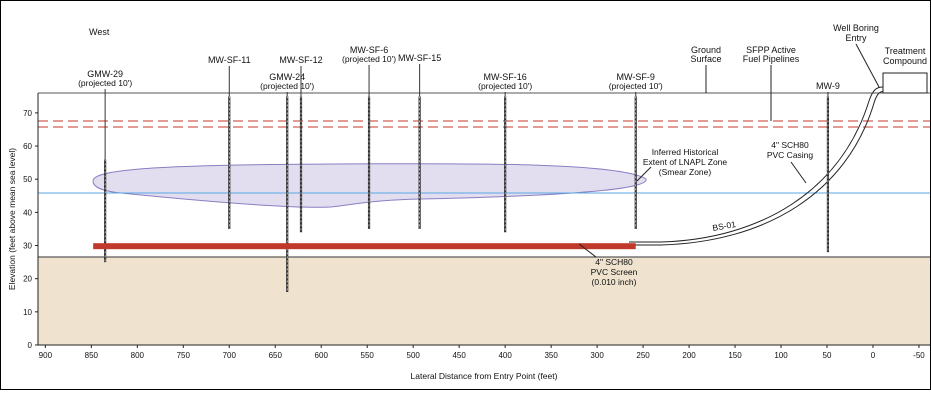 The width and height of the screenshot is (931, 394). What do you see at coordinates (46, 355) in the screenshot?
I see `x-tick-label: 900` at bounding box center [46, 355].